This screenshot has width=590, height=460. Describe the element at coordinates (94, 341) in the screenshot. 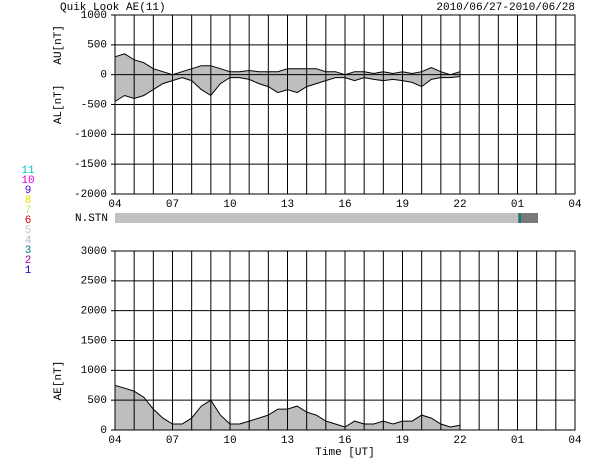

I see `y-tick-label: 1500` at that location.